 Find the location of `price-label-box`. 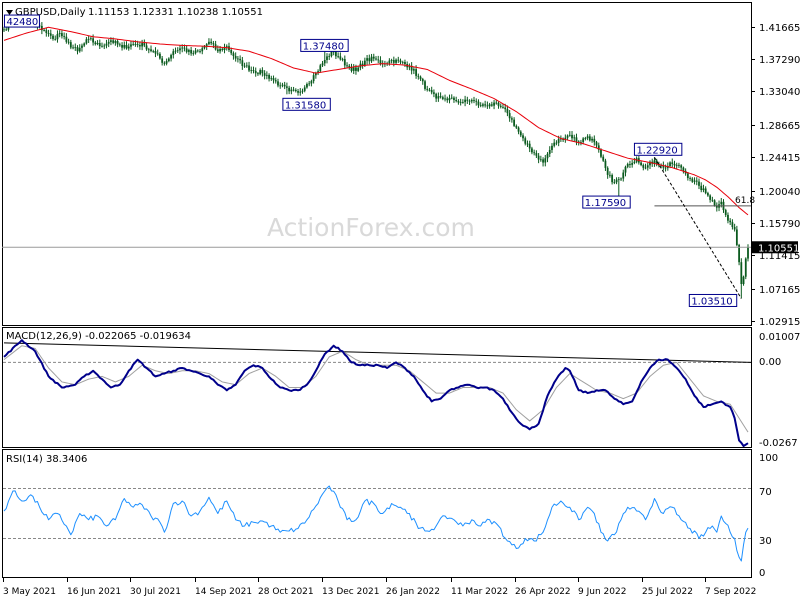

price-label-box is located at coordinates (306, 104).